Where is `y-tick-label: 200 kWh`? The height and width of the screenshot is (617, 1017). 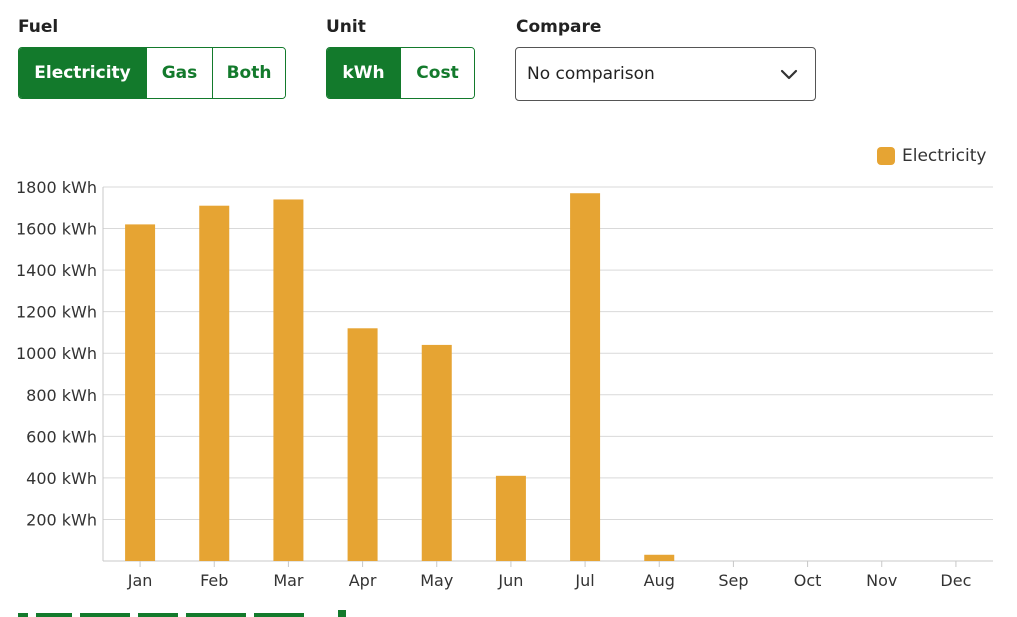
y-tick-label: 200 kWh is located at coordinates (61, 519).